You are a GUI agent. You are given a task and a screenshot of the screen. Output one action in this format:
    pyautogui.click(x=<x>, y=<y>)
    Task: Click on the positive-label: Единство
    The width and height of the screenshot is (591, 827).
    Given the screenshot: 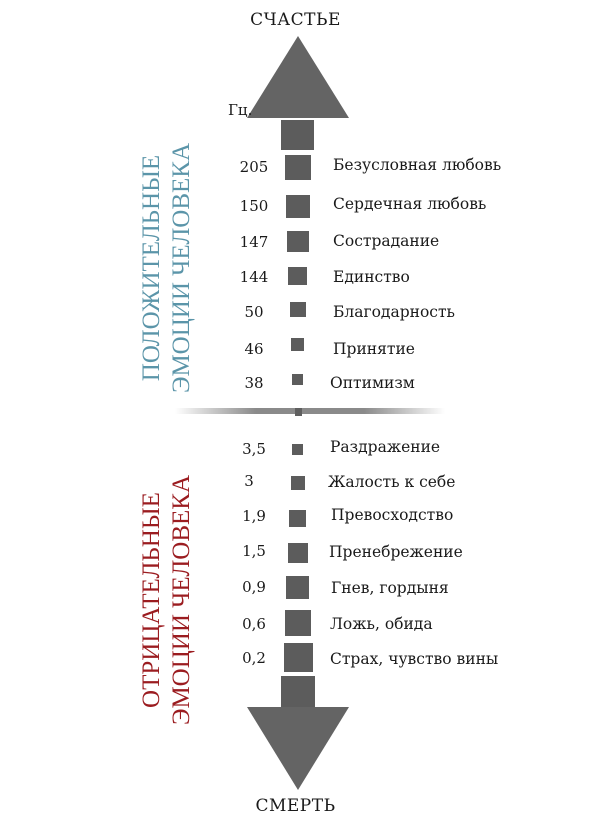 What is the action you would take?
    pyautogui.click(x=371, y=277)
    